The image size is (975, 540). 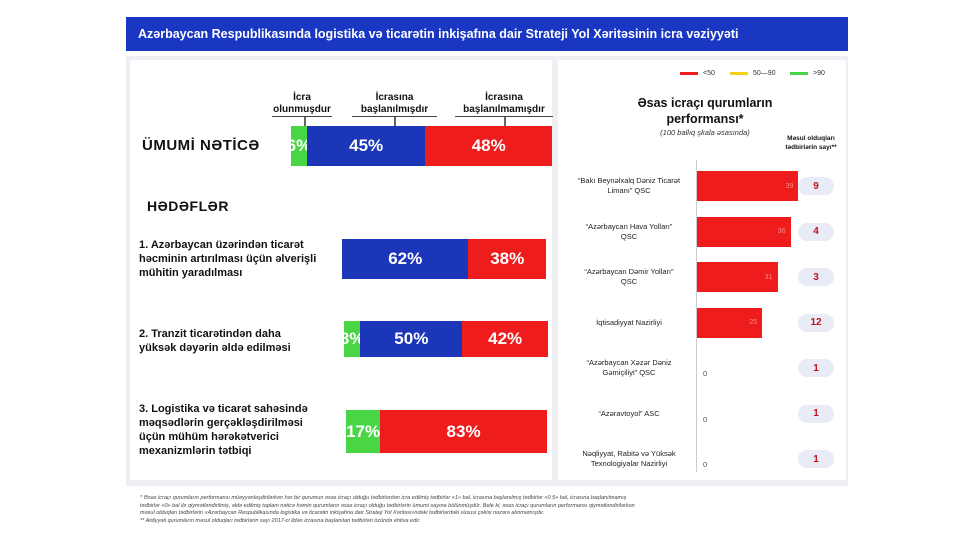 I want to click on goal-1-label-line1: 1. Azərbaycan üzərindən ticarət, so click(x=221, y=245).